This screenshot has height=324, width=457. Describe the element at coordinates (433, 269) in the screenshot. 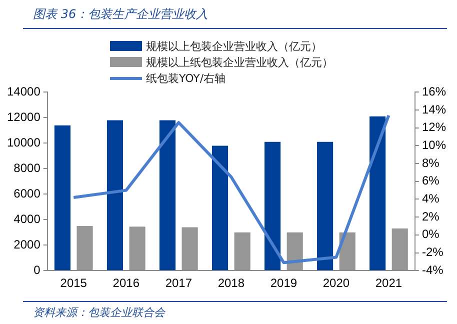

I see `y2-tick-label: -4%` at that location.